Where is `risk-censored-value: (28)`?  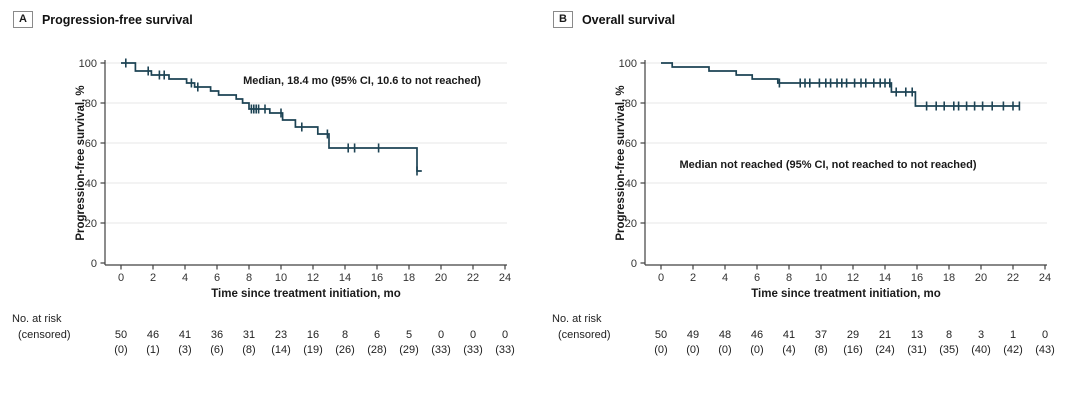
risk-censored-value: (28) is located at coordinates (377, 350).